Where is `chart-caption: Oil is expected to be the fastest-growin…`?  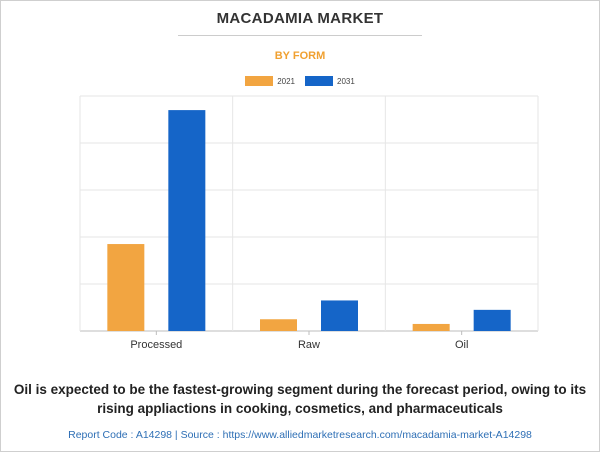 chart-caption: Oil is expected to be the fastest-growin… is located at coordinates (300, 399).